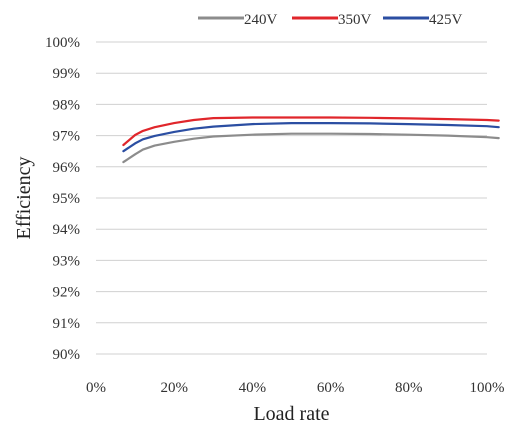 The width and height of the screenshot is (511, 427). I want to click on x-axis-title: Load rate, so click(291, 414).